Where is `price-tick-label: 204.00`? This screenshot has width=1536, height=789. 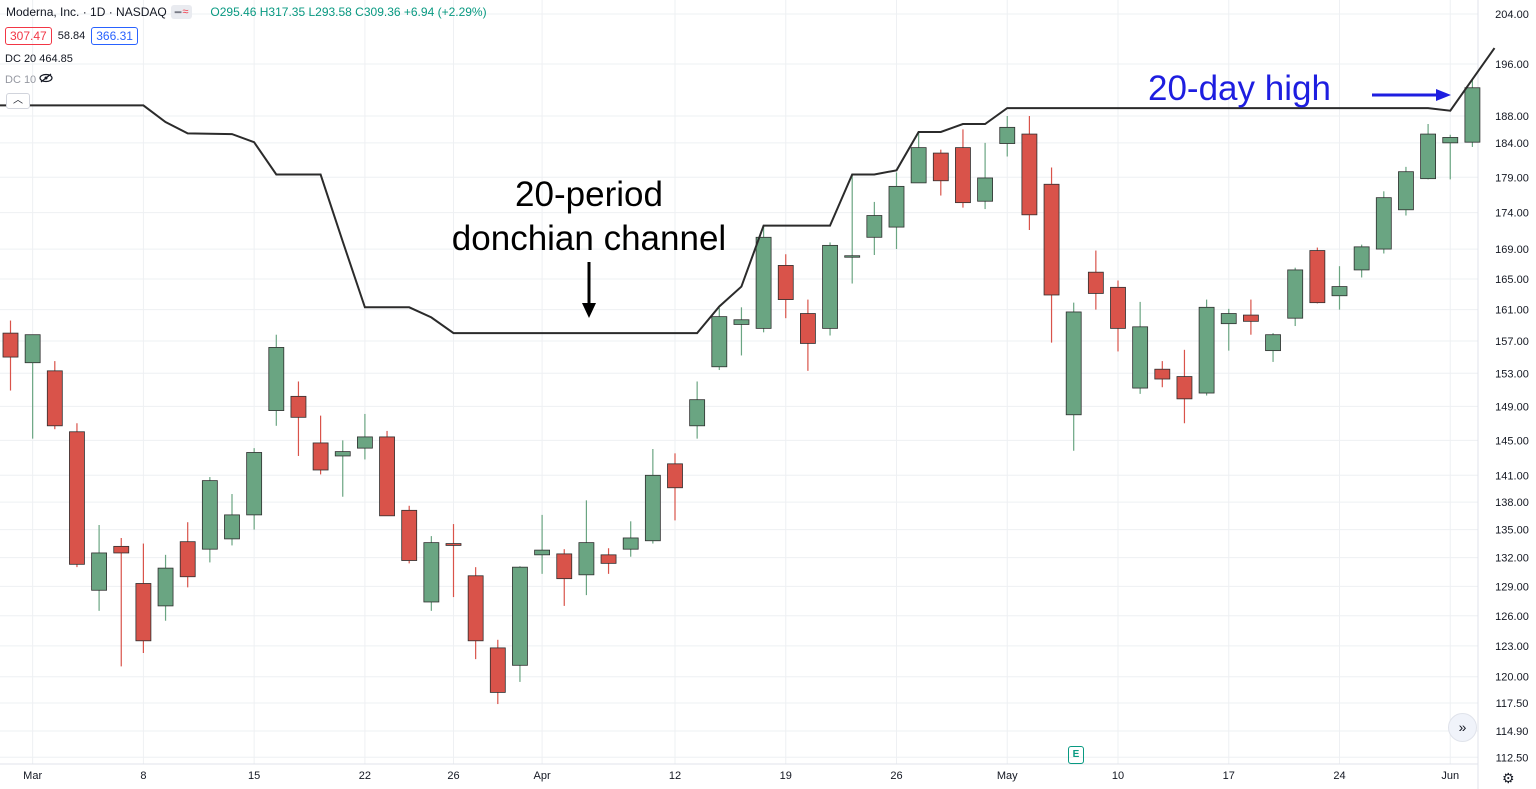 price-tick-label: 204.00 is located at coordinates (1512, 15).